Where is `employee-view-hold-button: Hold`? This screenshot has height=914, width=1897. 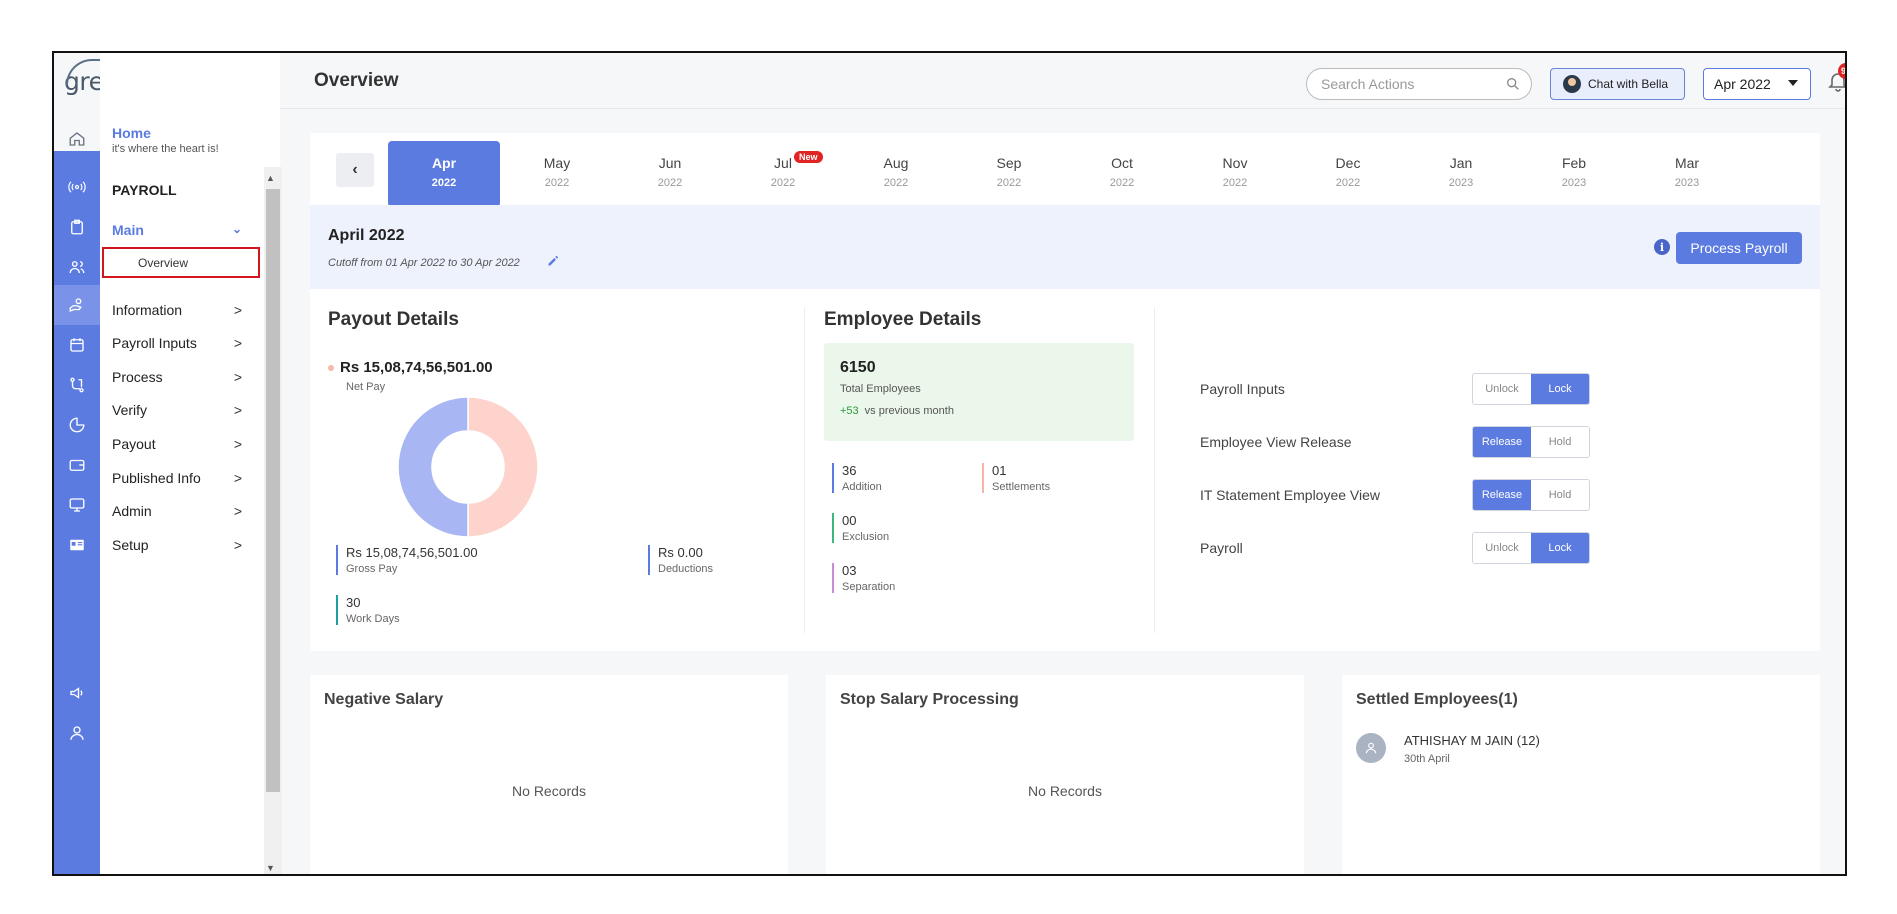 employee-view-hold-button: Hold is located at coordinates (1560, 442).